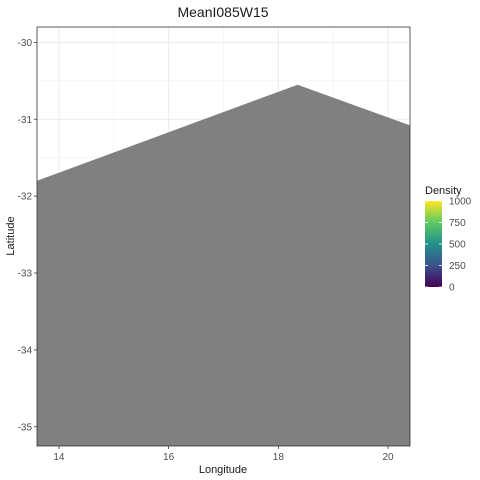 This screenshot has height=480, width=480. I want to click on map-title: MeanI085W15, so click(222, 12).